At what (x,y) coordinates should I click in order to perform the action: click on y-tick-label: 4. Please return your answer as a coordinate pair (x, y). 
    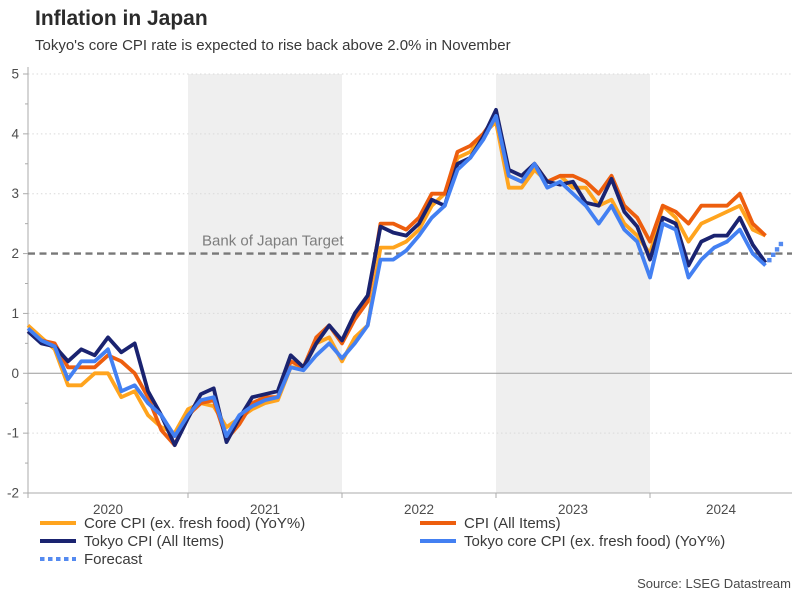
    Looking at the image, I should click on (15, 133).